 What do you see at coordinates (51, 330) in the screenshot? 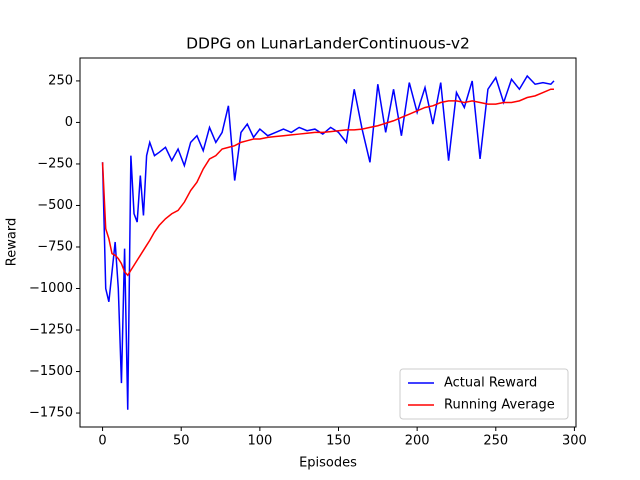
I see `y-tick-label: −1250` at bounding box center [51, 330].